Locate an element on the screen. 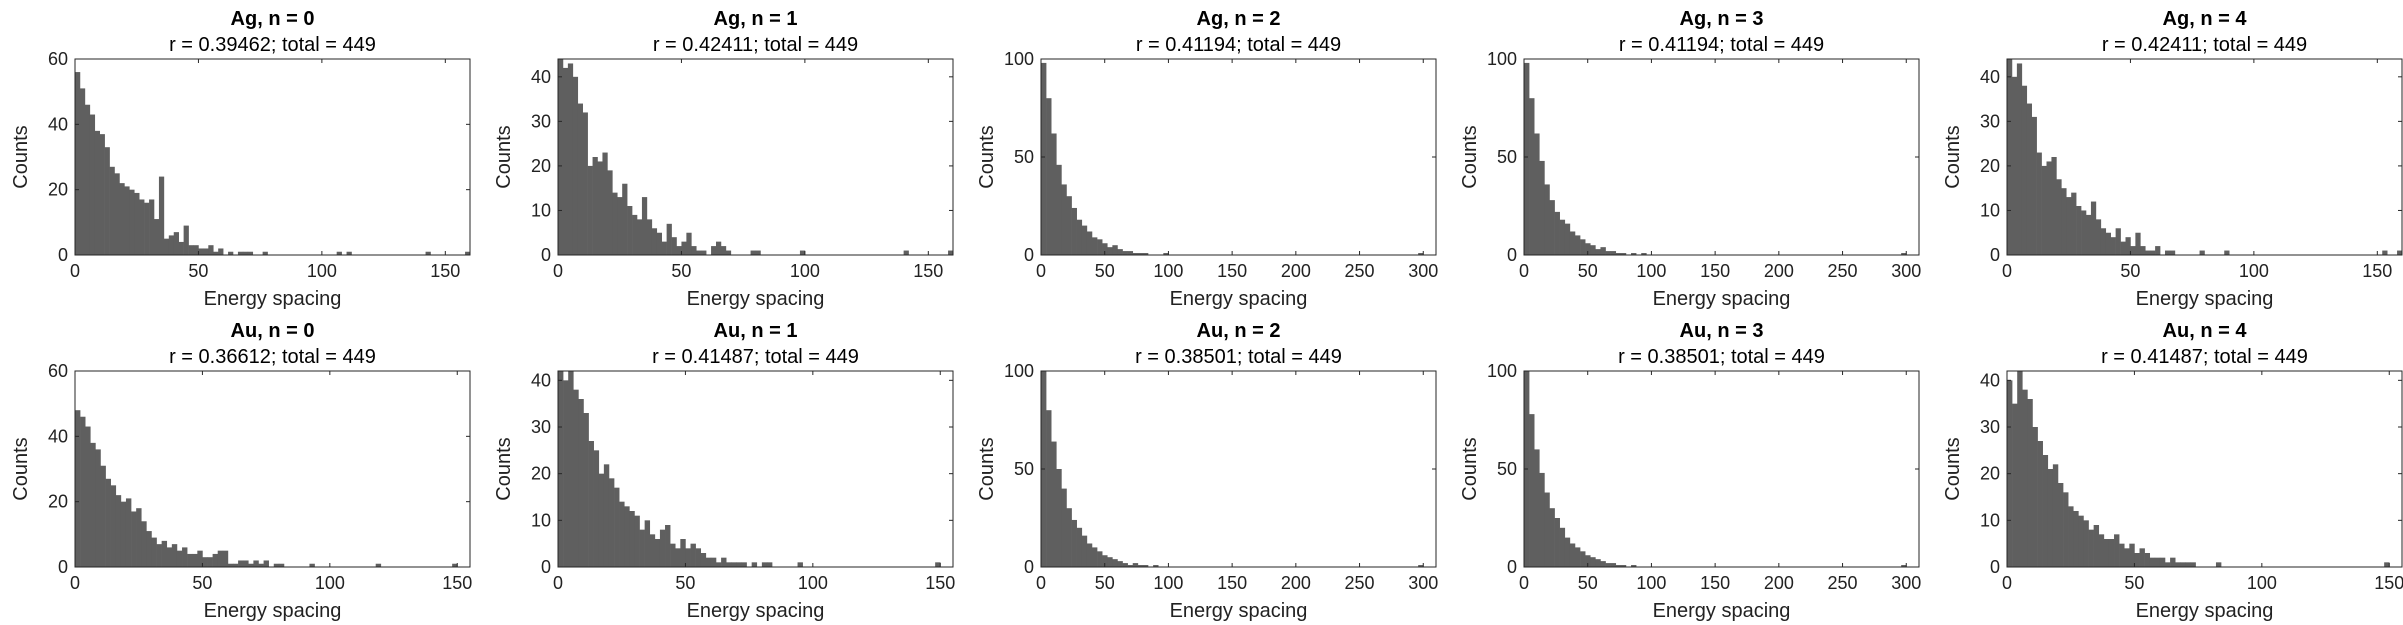 This screenshot has height=625, width=2403. chart-subtitle: r = 0.41194; total = 449 is located at coordinates (1721, 45).